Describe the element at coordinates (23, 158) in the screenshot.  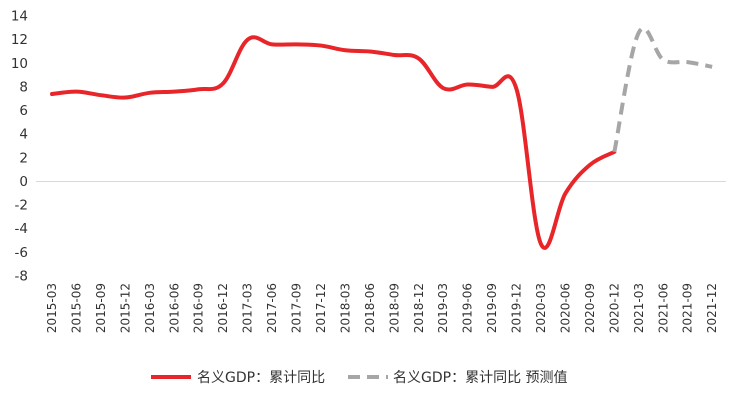
I see `y-tick-label: 2` at that location.